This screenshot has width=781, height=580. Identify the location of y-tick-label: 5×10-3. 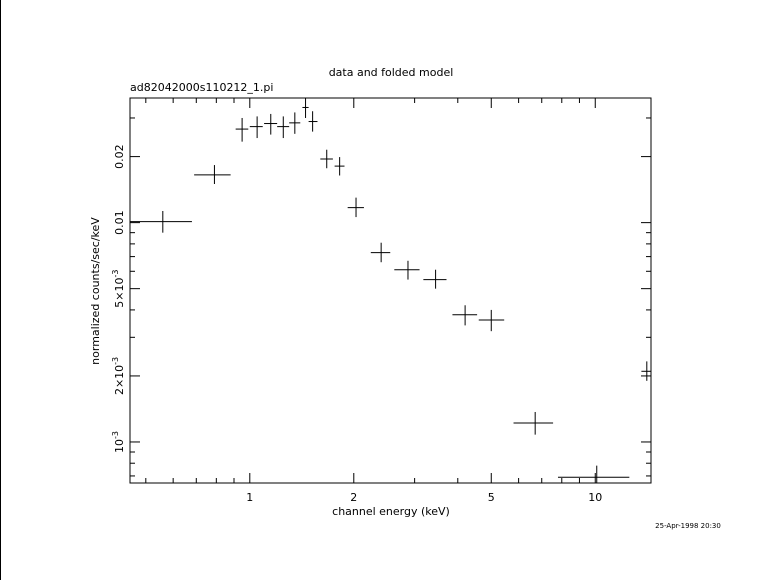
(118, 289).